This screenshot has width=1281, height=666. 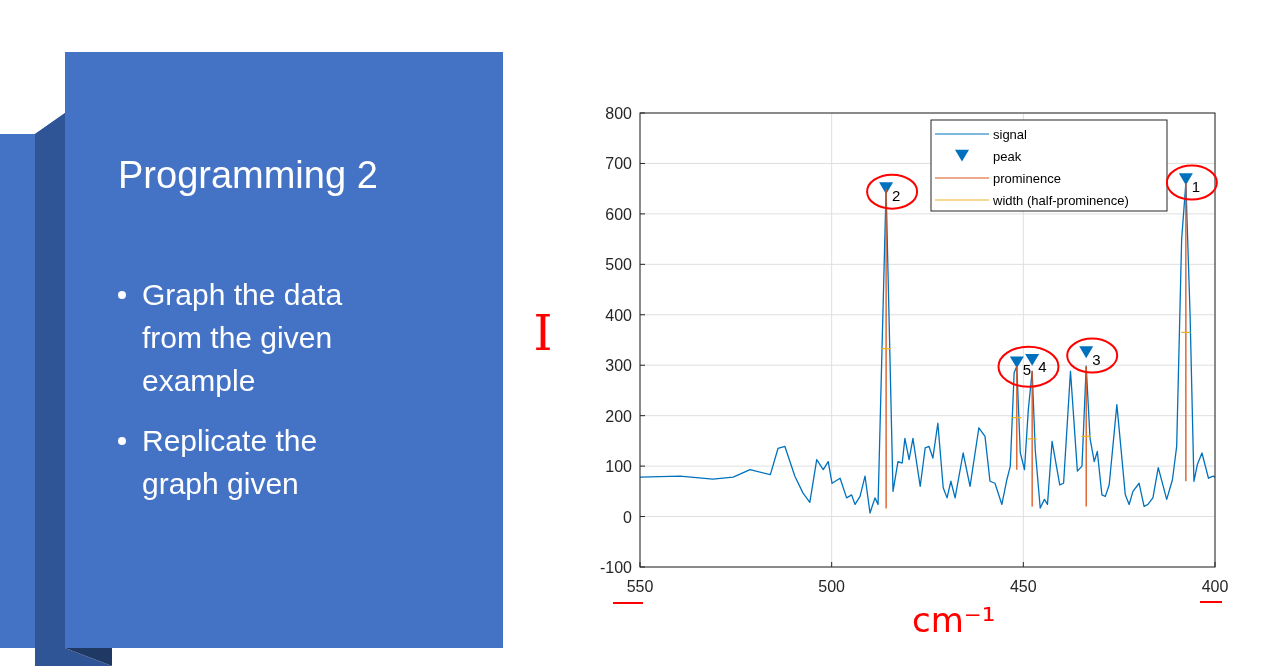 I want to click on y-tick-label: 100, so click(x=619, y=467).